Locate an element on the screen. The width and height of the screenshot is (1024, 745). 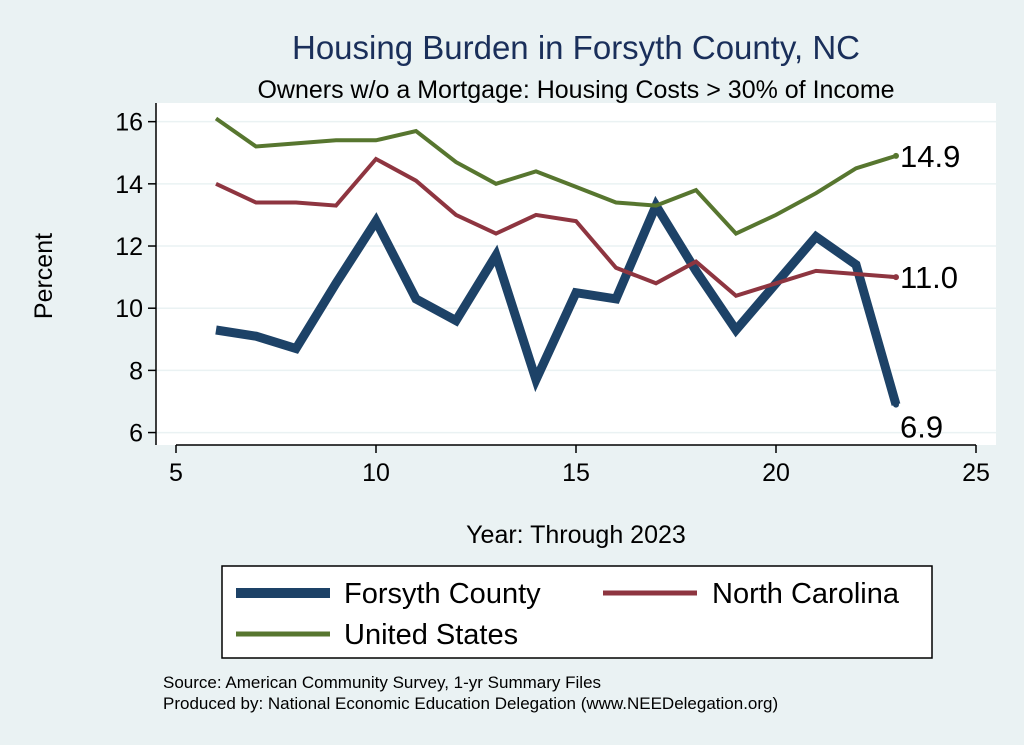
x-tick-label: 5 is located at coordinates (176, 473).